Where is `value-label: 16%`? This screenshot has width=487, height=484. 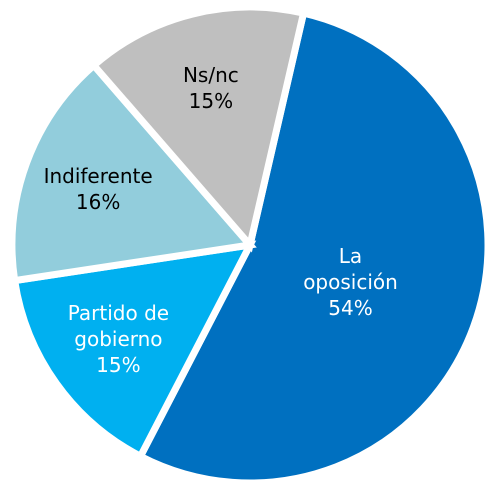
value-label: 16% is located at coordinates (98, 202).